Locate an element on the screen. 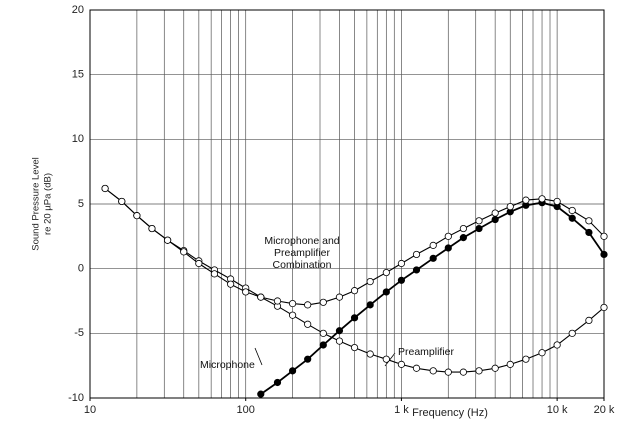 The width and height of the screenshot is (624, 428). annotation: Microphone and Preamplifier Combination is located at coordinates (302, 253).